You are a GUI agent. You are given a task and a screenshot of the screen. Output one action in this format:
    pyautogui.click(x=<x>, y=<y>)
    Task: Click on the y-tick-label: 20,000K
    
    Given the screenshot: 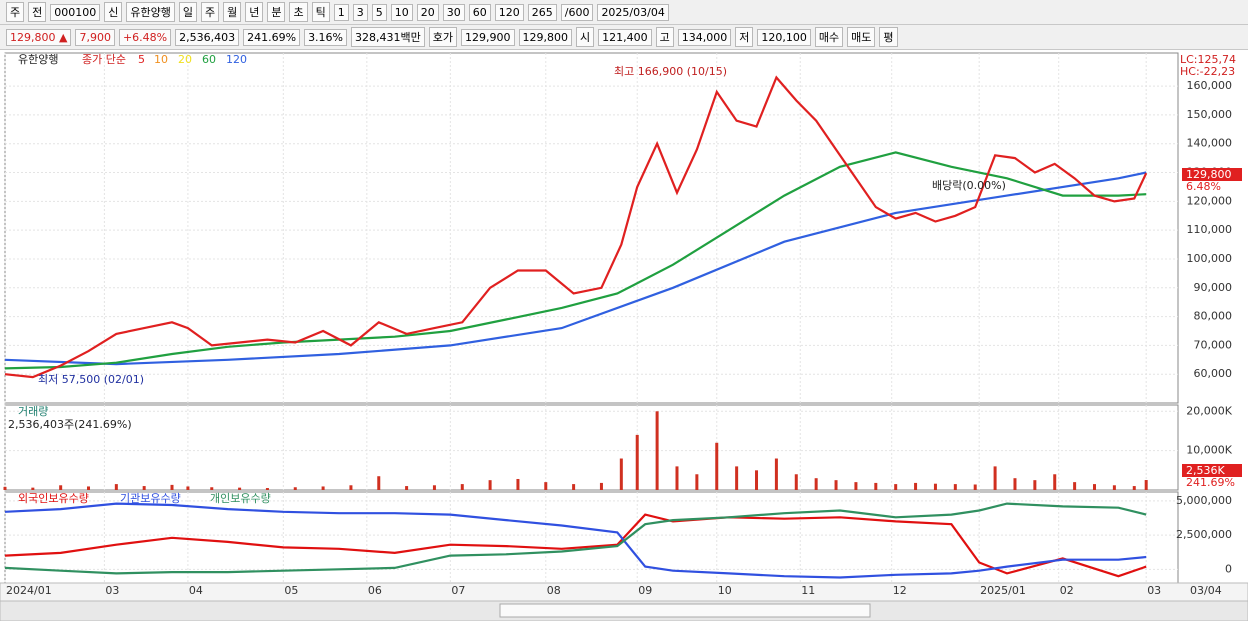 What is the action you would take?
    pyautogui.click(x=1209, y=410)
    